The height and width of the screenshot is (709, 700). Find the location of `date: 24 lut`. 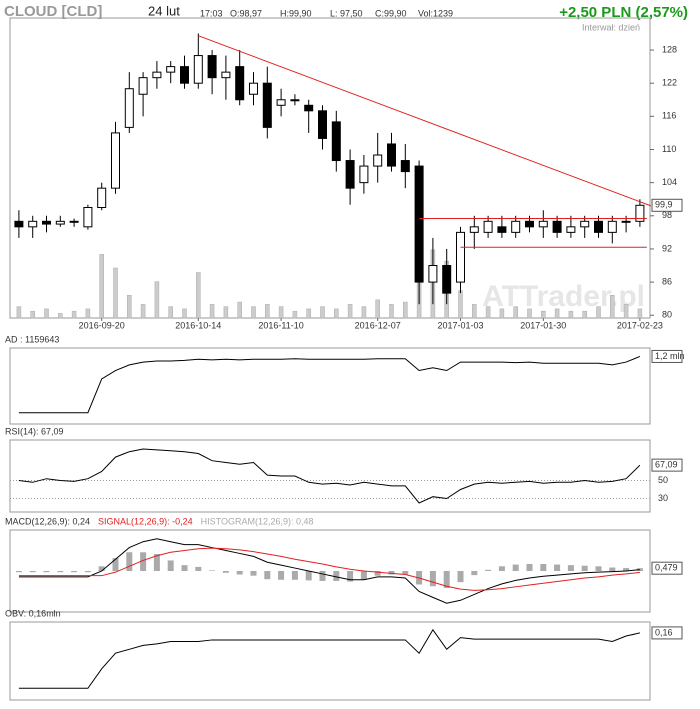

date: 24 lut is located at coordinates (164, 10).